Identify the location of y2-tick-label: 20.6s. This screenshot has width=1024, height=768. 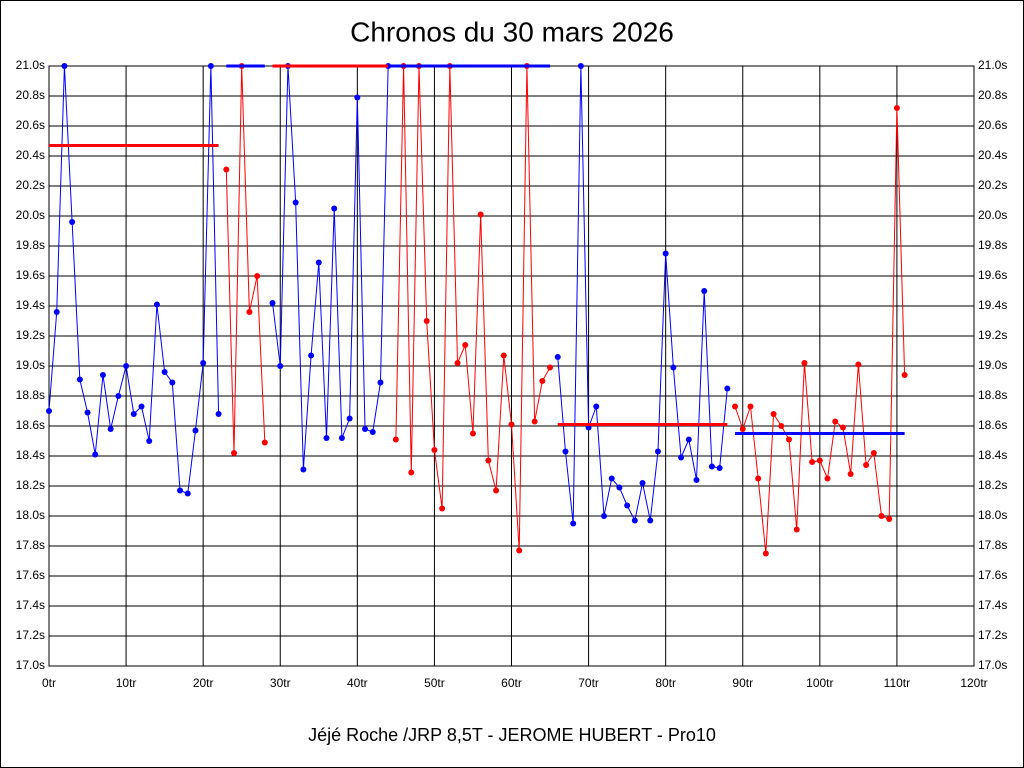
(992, 125).